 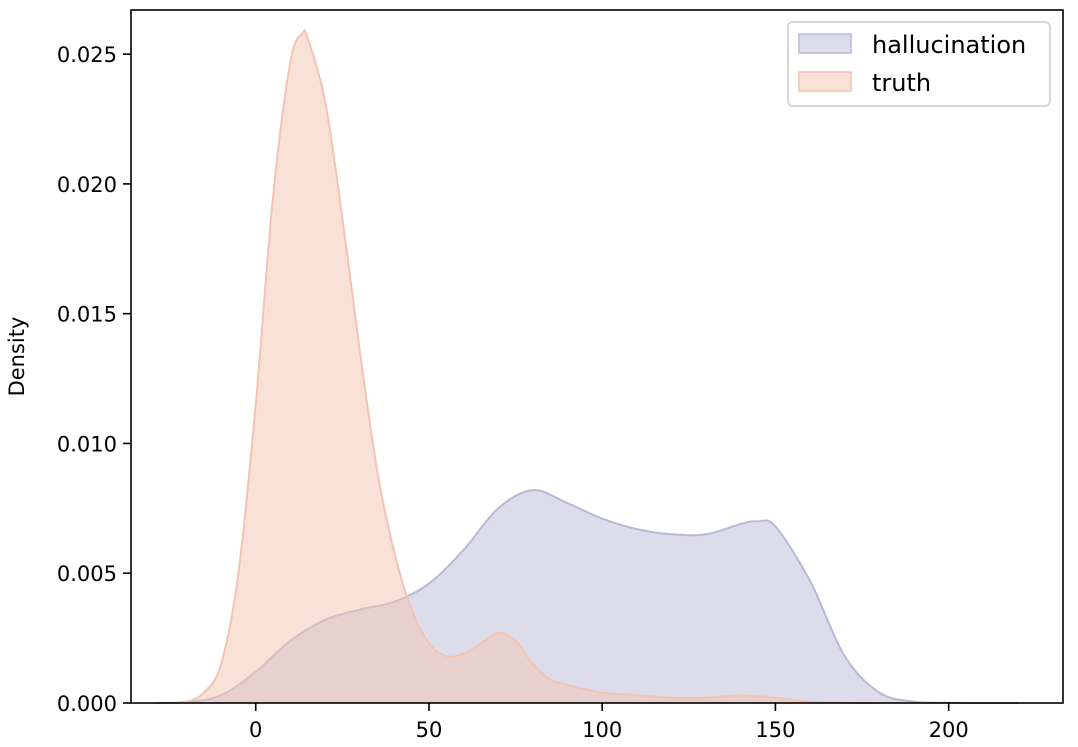 I want to click on x-tick-label: 100, so click(x=602, y=730).